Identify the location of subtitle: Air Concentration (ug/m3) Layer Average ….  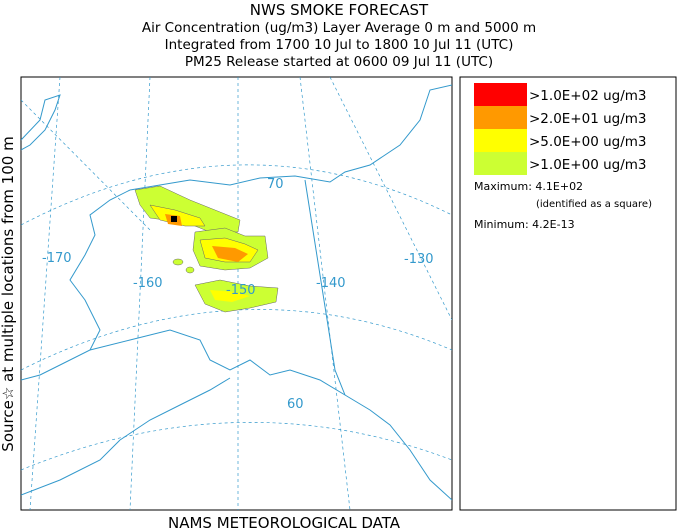
(339, 28).